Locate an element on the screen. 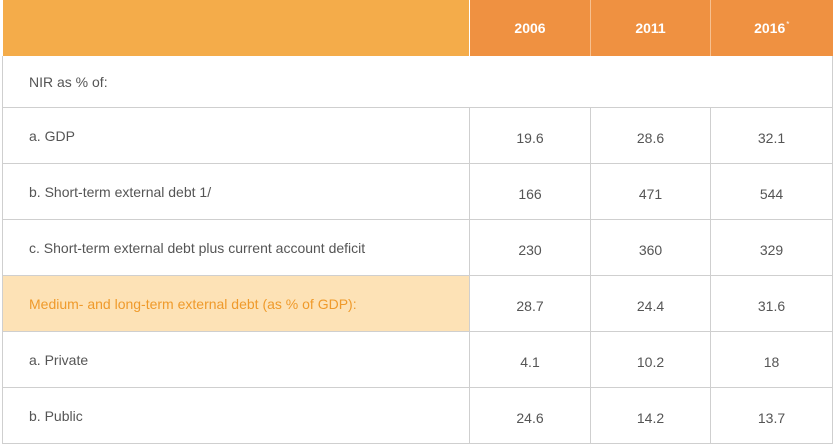 Image resolution: width=834 pixels, height=444 pixels. cell-value: 10.2 is located at coordinates (650, 359).